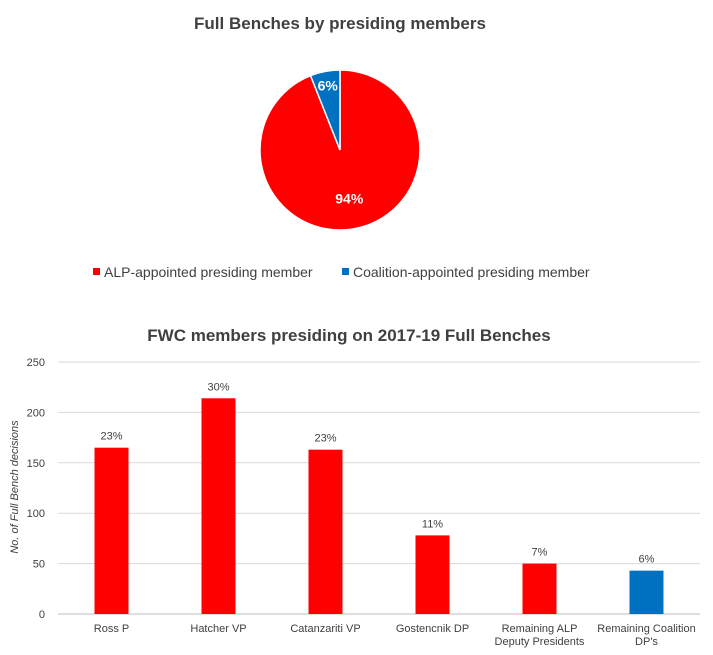  I want to click on pie-slice-label: 6%, so click(328, 86).